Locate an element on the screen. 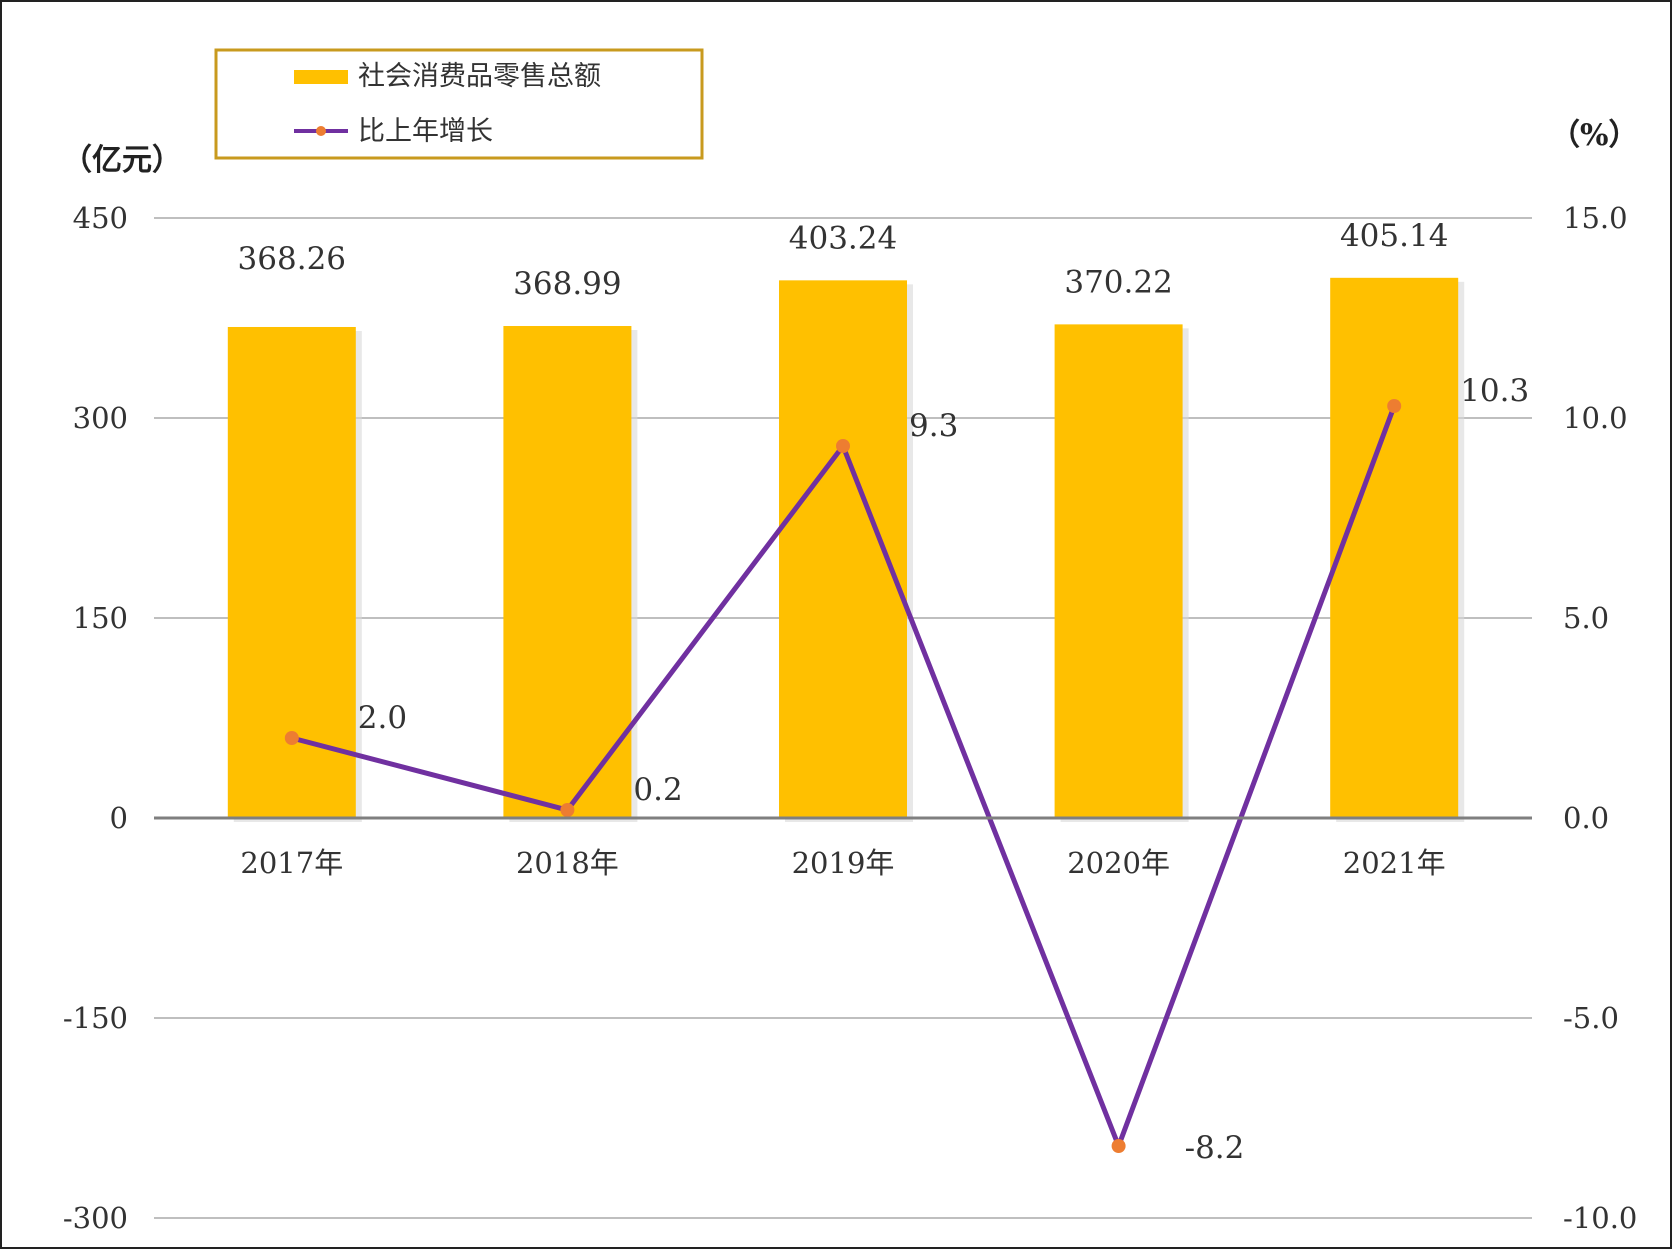 The image size is (1672, 1251). growth-value-label: 2.0 is located at coordinates (382, 718).